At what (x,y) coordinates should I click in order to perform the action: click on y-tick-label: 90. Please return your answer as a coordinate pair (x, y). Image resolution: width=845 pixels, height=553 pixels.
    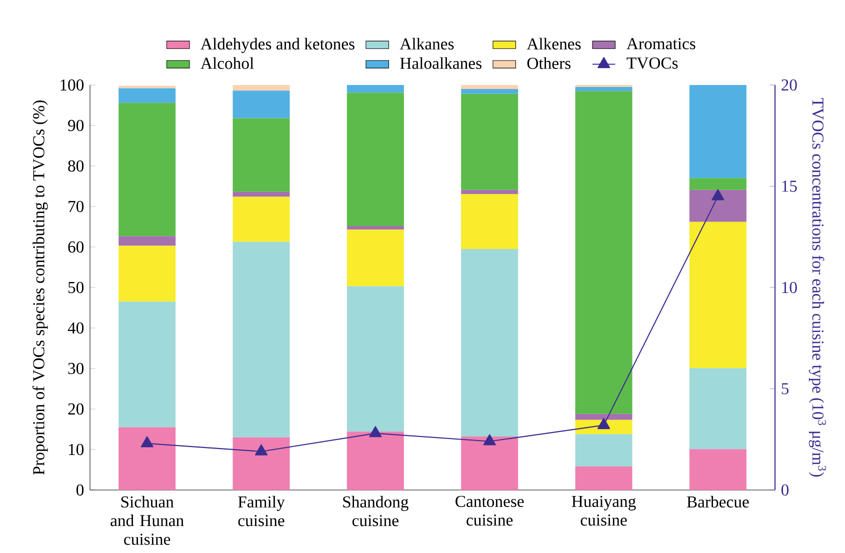
    Looking at the image, I should click on (76, 126).